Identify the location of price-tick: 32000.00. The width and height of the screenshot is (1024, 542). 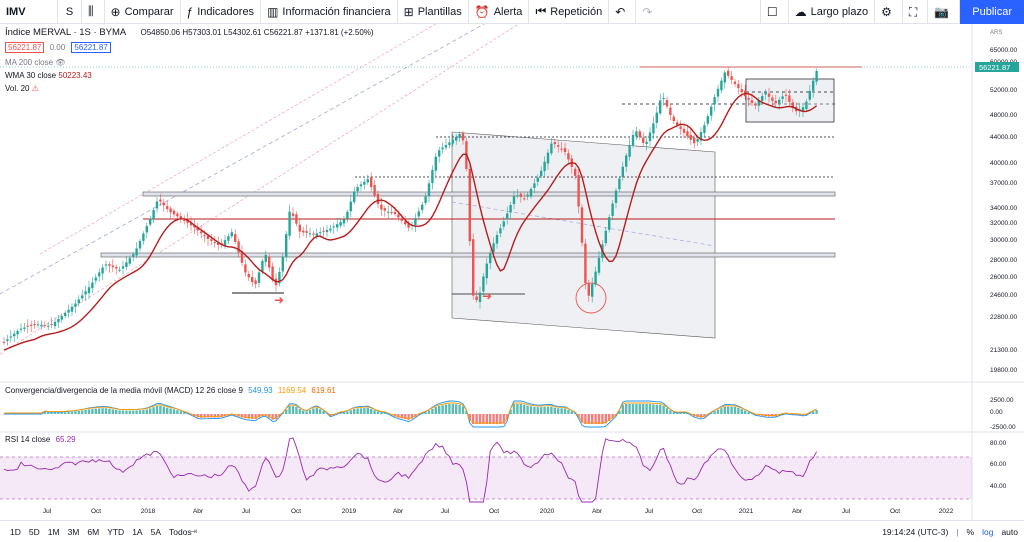
(1003, 223).